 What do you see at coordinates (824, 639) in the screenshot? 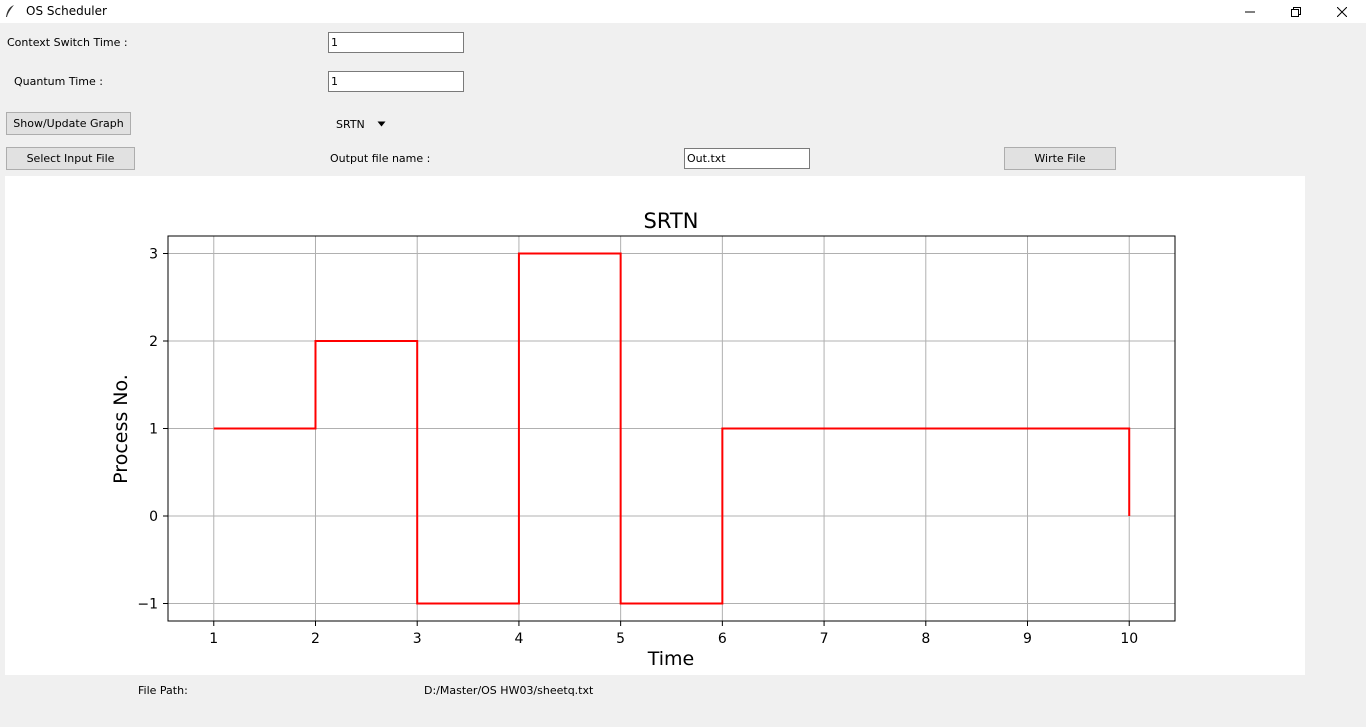
I see `x-tick-label: 7` at bounding box center [824, 639].